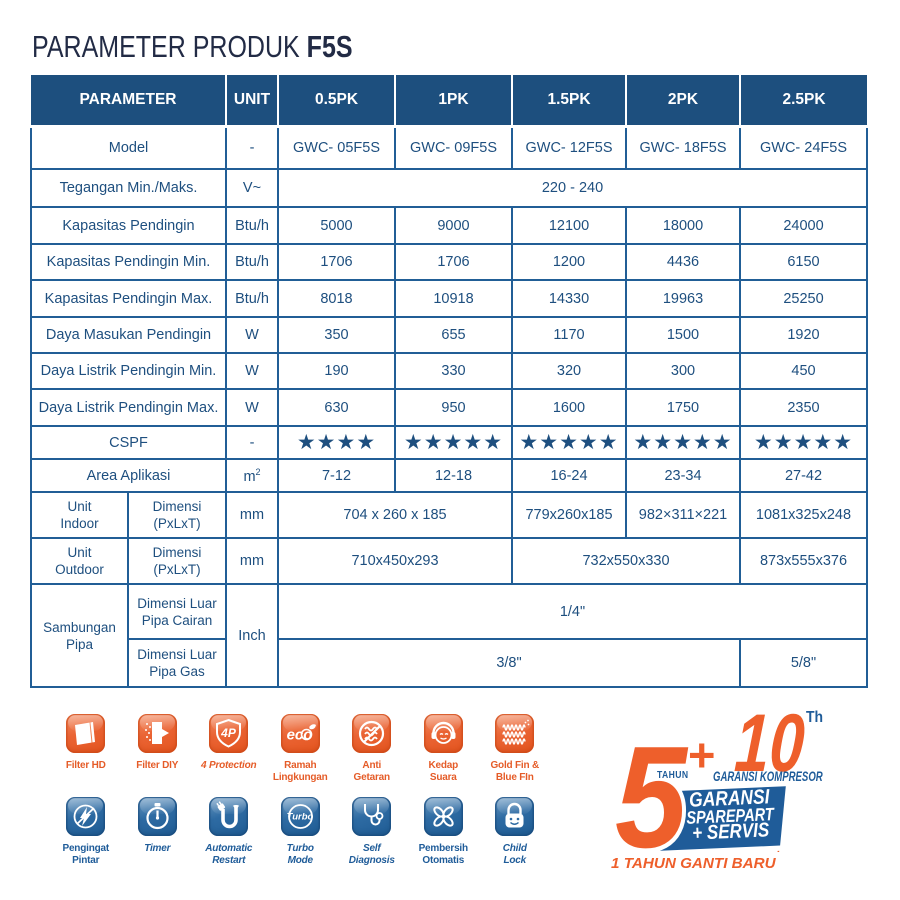 Image resolution: width=900 pixels, height=900 pixels. I want to click on svg-text: Turbo, so click(299, 817).